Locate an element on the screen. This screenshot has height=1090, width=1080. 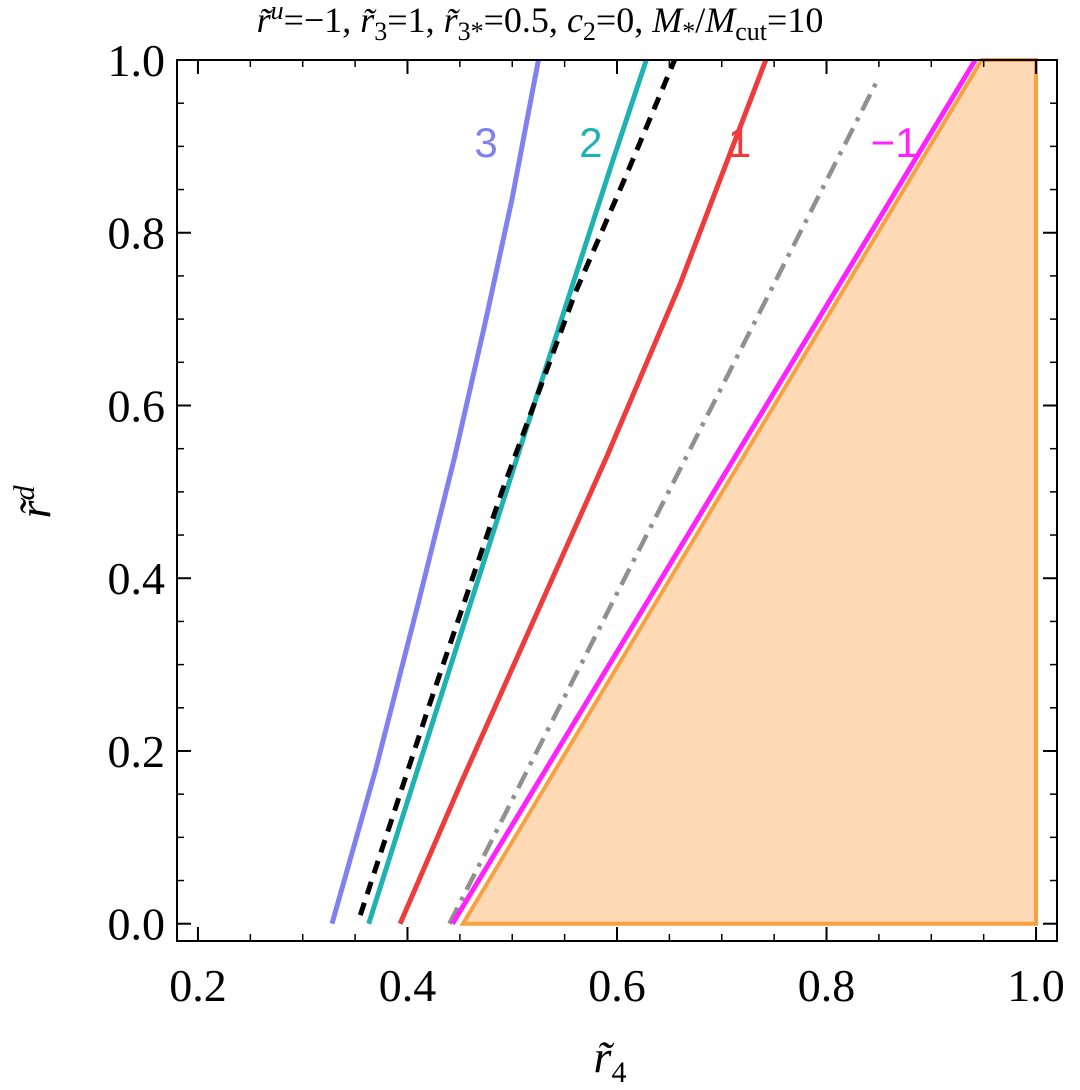
title-ru-val: =−1, is located at coordinates (322, 20).